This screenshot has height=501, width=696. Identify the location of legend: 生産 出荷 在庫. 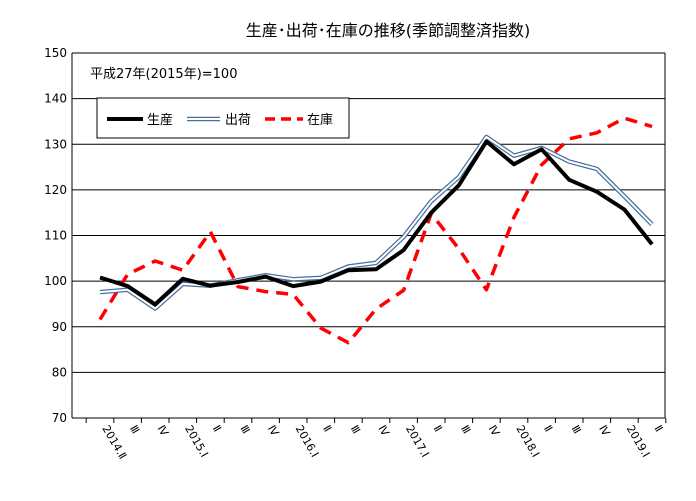
(223, 118).